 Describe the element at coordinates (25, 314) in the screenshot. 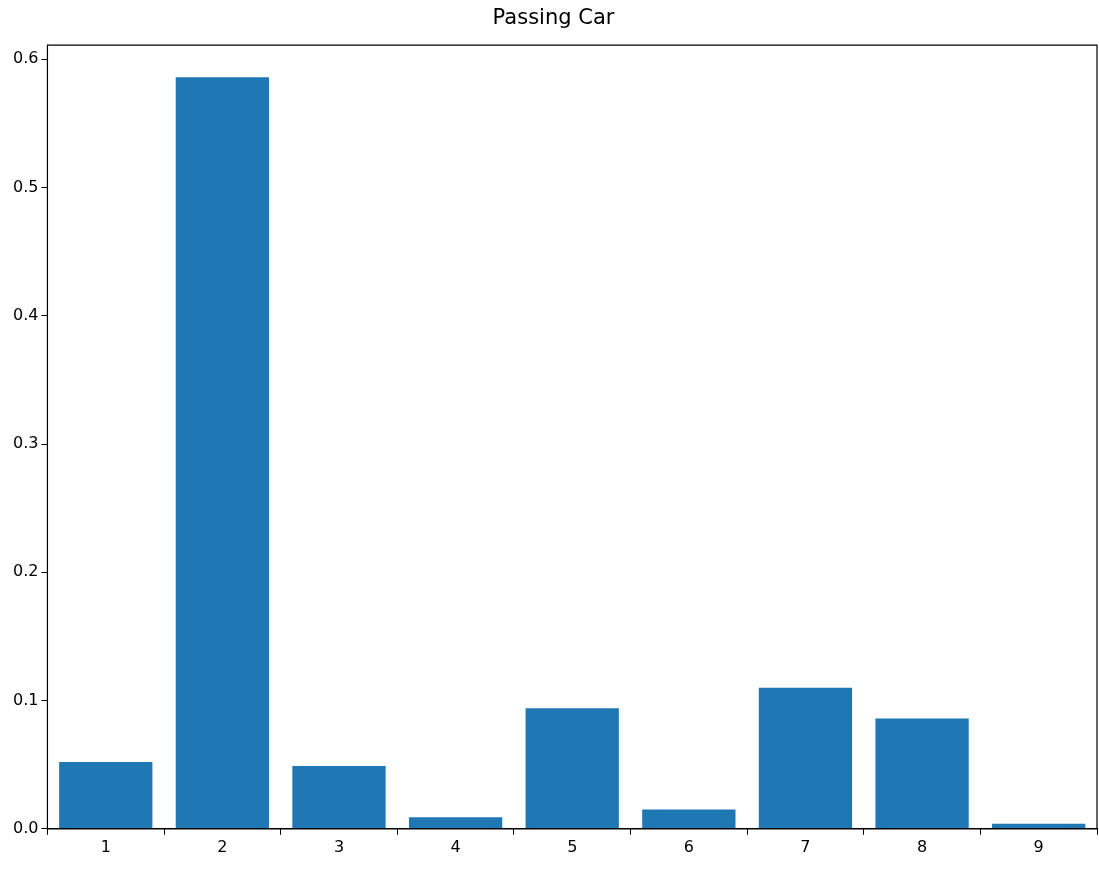

I see `y-tick-label: 0.4` at that location.